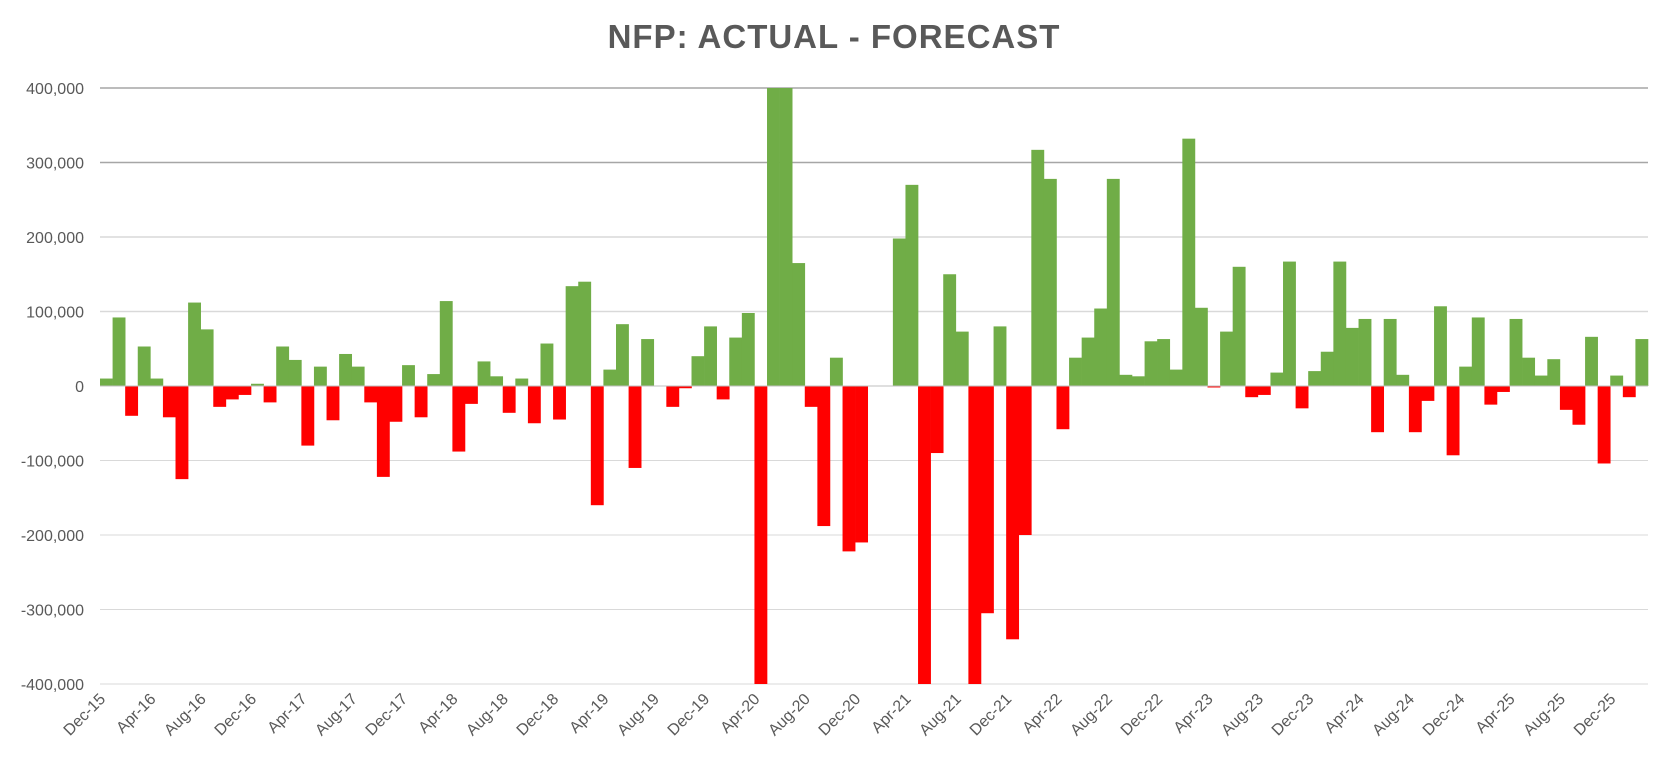  Describe the element at coordinates (52, 611) in the screenshot. I see `y-tick-label: -300,000` at that location.